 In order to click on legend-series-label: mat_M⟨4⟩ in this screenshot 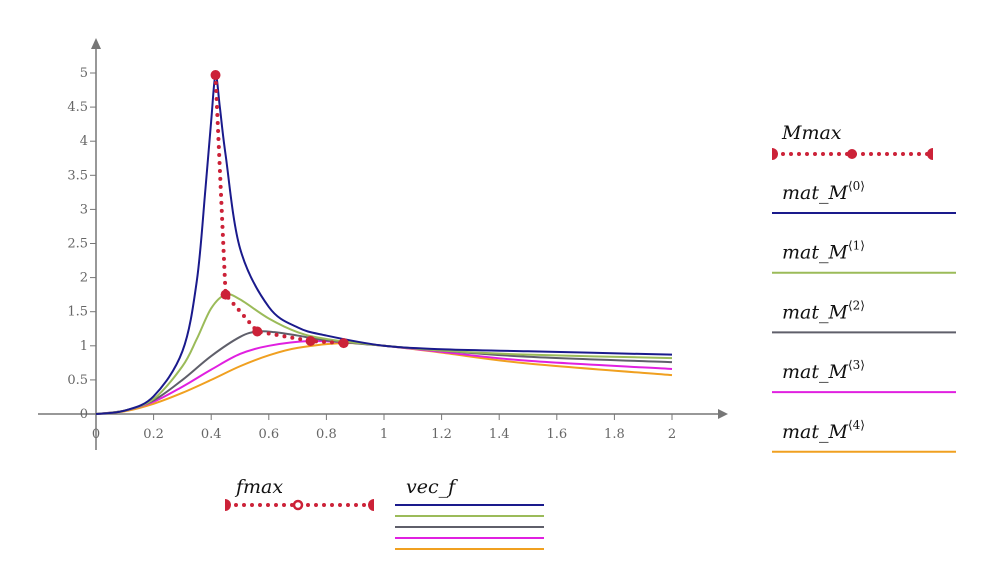, I will do `click(823, 430)`.